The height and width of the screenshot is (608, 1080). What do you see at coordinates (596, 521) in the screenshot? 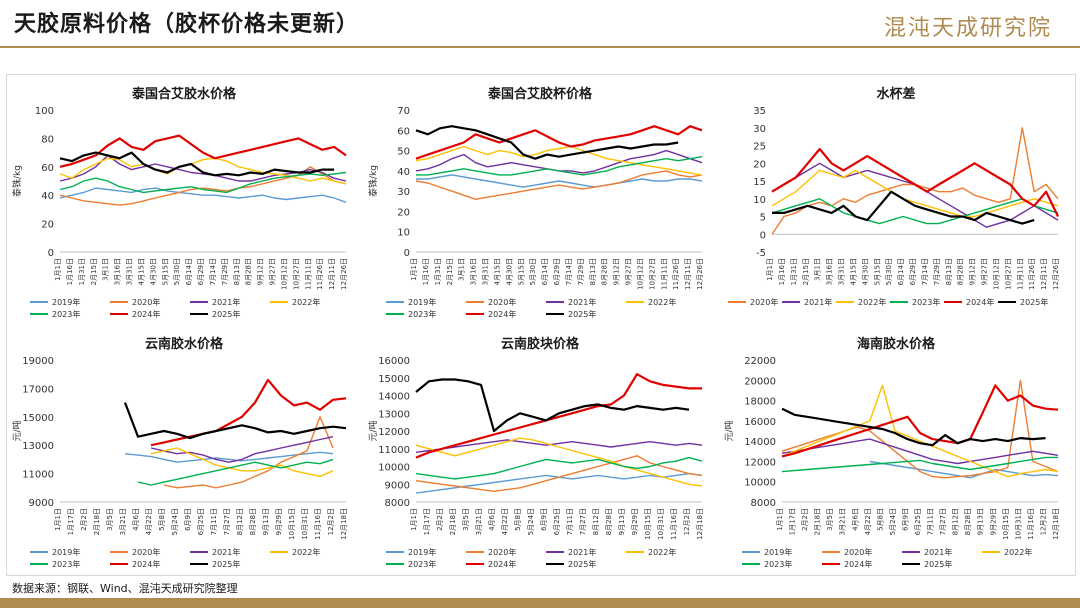
I see `x-tick-label: 8月12日` at bounding box center [596, 521].